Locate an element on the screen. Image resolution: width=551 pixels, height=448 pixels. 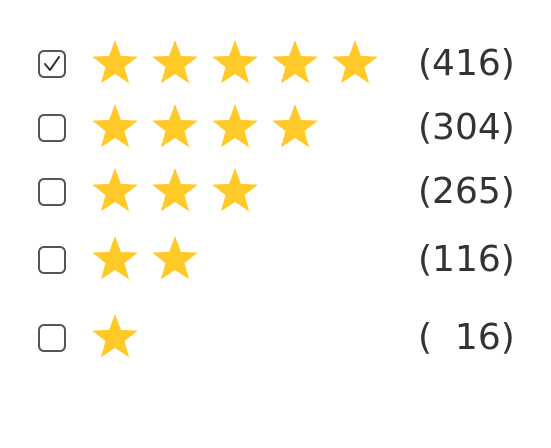
rating-4-checkbox is located at coordinates (52, 128).